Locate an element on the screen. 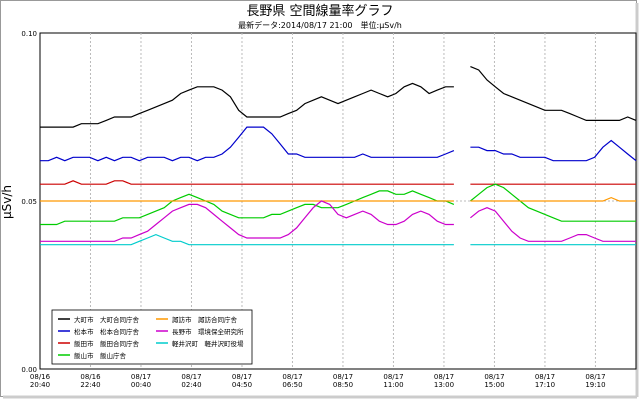 The width and height of the screenshot is (640, 404). legend-label: 飯田市 飯田合同庁舎 is located at coordinates (107, 343).